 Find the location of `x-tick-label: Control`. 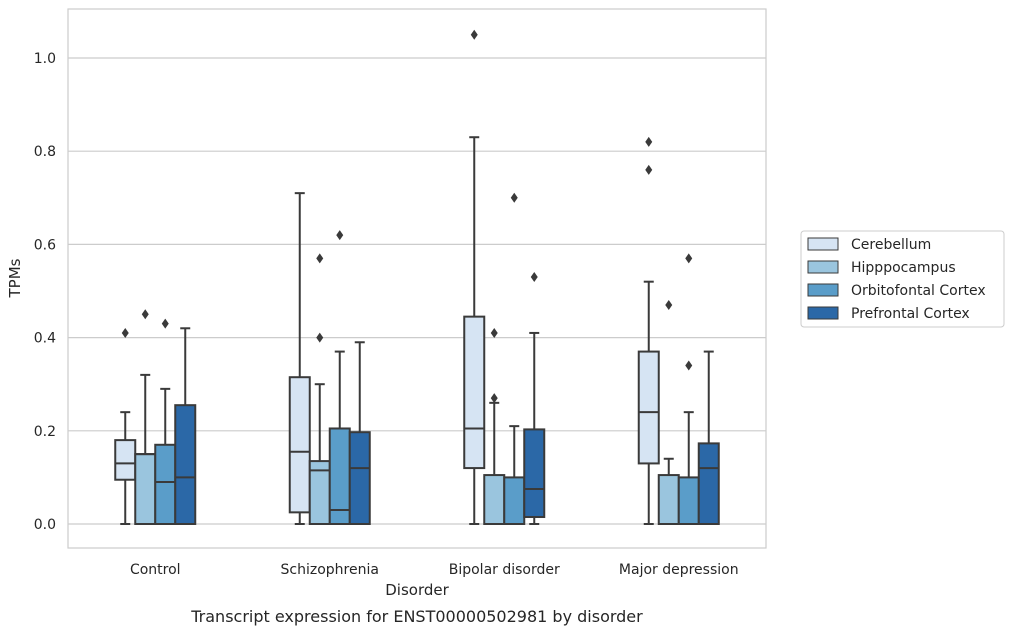

x-tick-label: Control is located at coordinates (155, 570).